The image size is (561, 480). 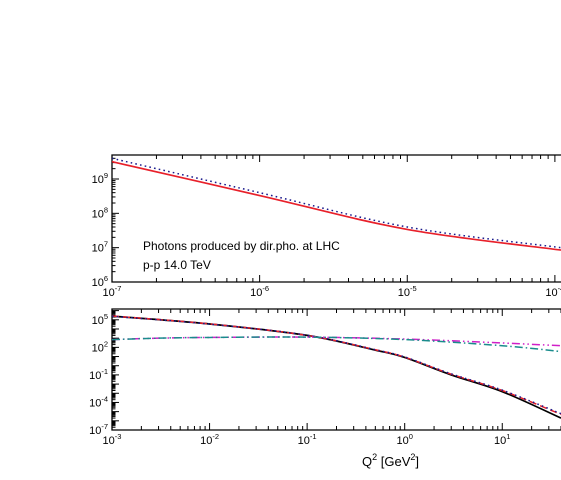 What do you see at coordinates (112, 291) in the screenshot?
I see `x-tick-label: 10⁻⁷` at bounding box center [112, 291].